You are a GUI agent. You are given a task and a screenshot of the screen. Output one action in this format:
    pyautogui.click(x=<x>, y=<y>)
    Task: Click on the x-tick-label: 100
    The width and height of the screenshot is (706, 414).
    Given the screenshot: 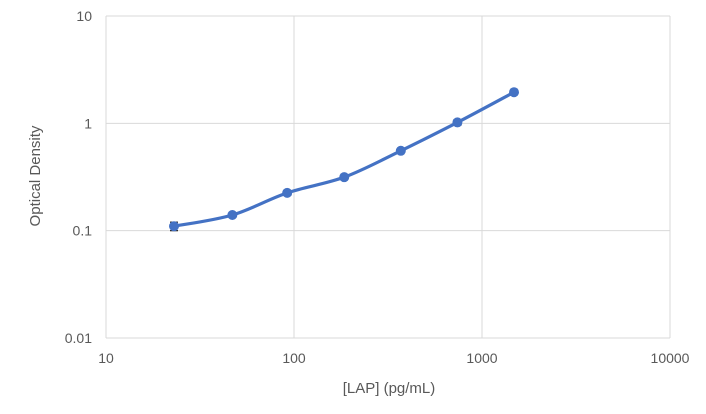 What is the action you would take?
    pyautogui.click(x=294, y=358)
    